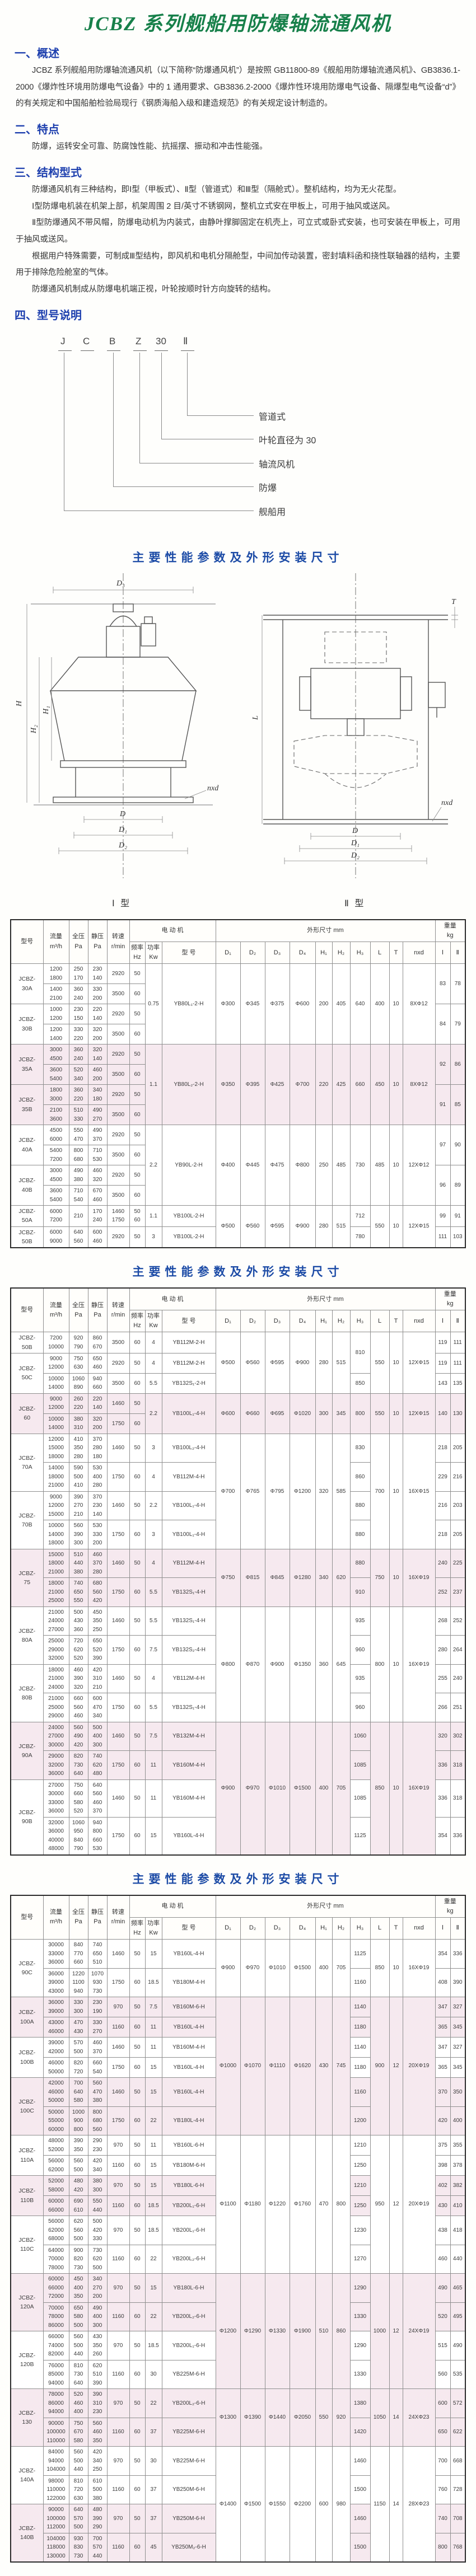 Image resolution: width=476 pixels, height=2576 pixels. What do you see at coordinates (238, 1272) in the screenshot?
I see `table-title-2: 主要性能参数及外形安装尺寸` at bounding box center [238, 1272].